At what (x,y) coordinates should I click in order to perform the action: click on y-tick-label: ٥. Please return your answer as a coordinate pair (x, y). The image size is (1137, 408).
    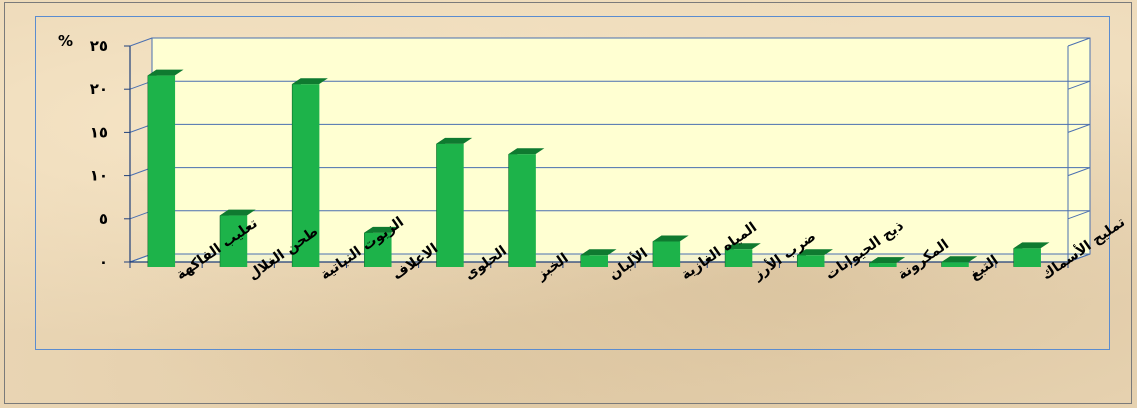
    Looking at the image, I should click on (103, 219).